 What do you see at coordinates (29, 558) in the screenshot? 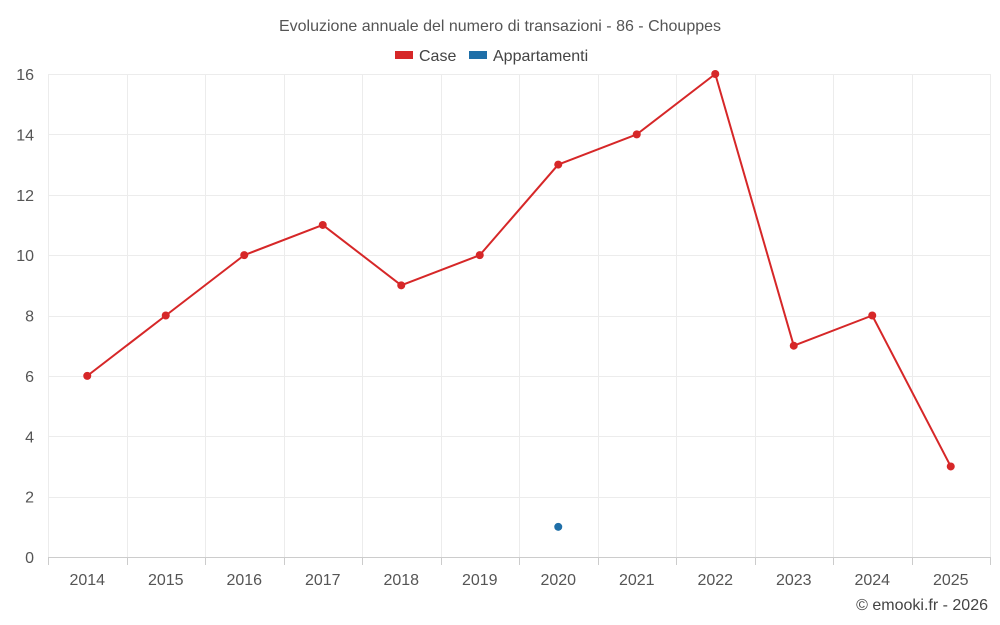
I see `y-tick-label: 0` at bounding box center [29, 558].